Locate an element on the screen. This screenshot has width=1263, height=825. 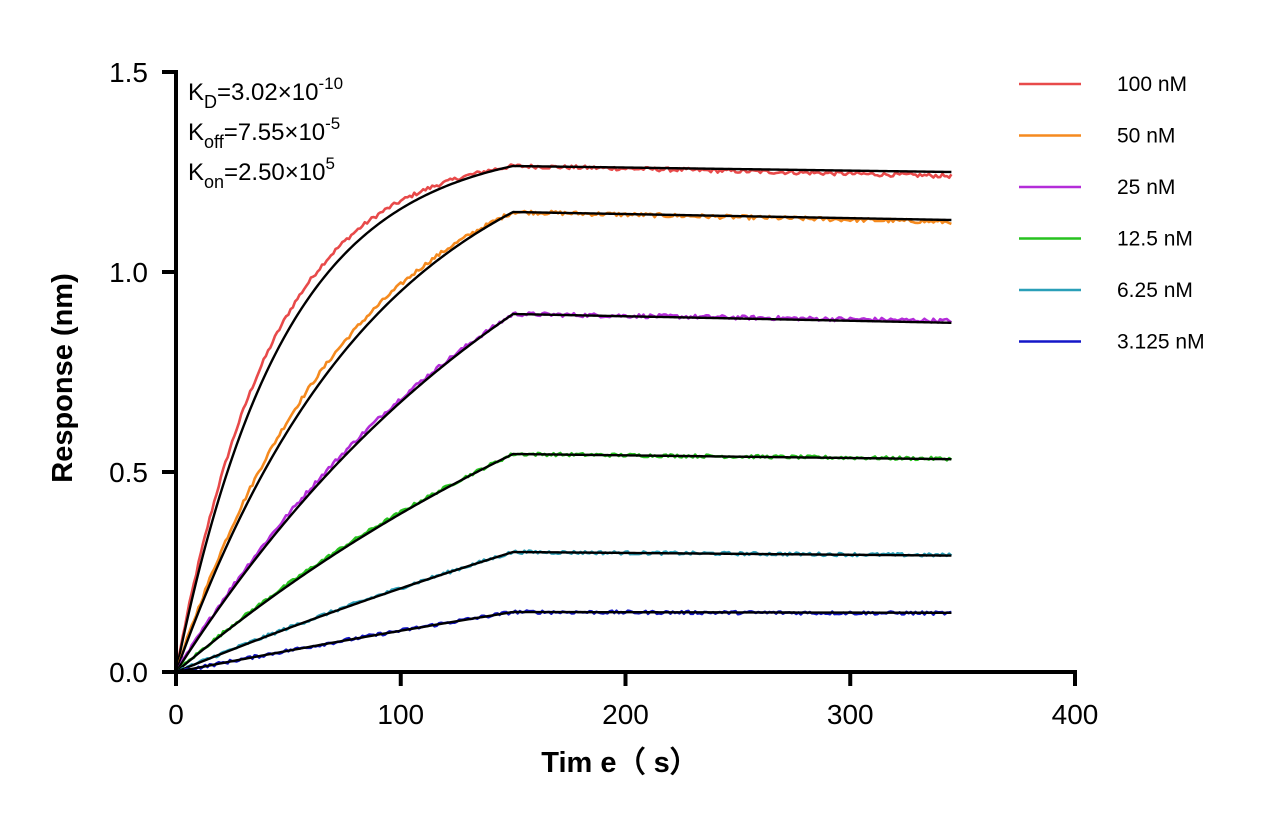
legend-item: 100 nM is located at coordinates (1103, 84).